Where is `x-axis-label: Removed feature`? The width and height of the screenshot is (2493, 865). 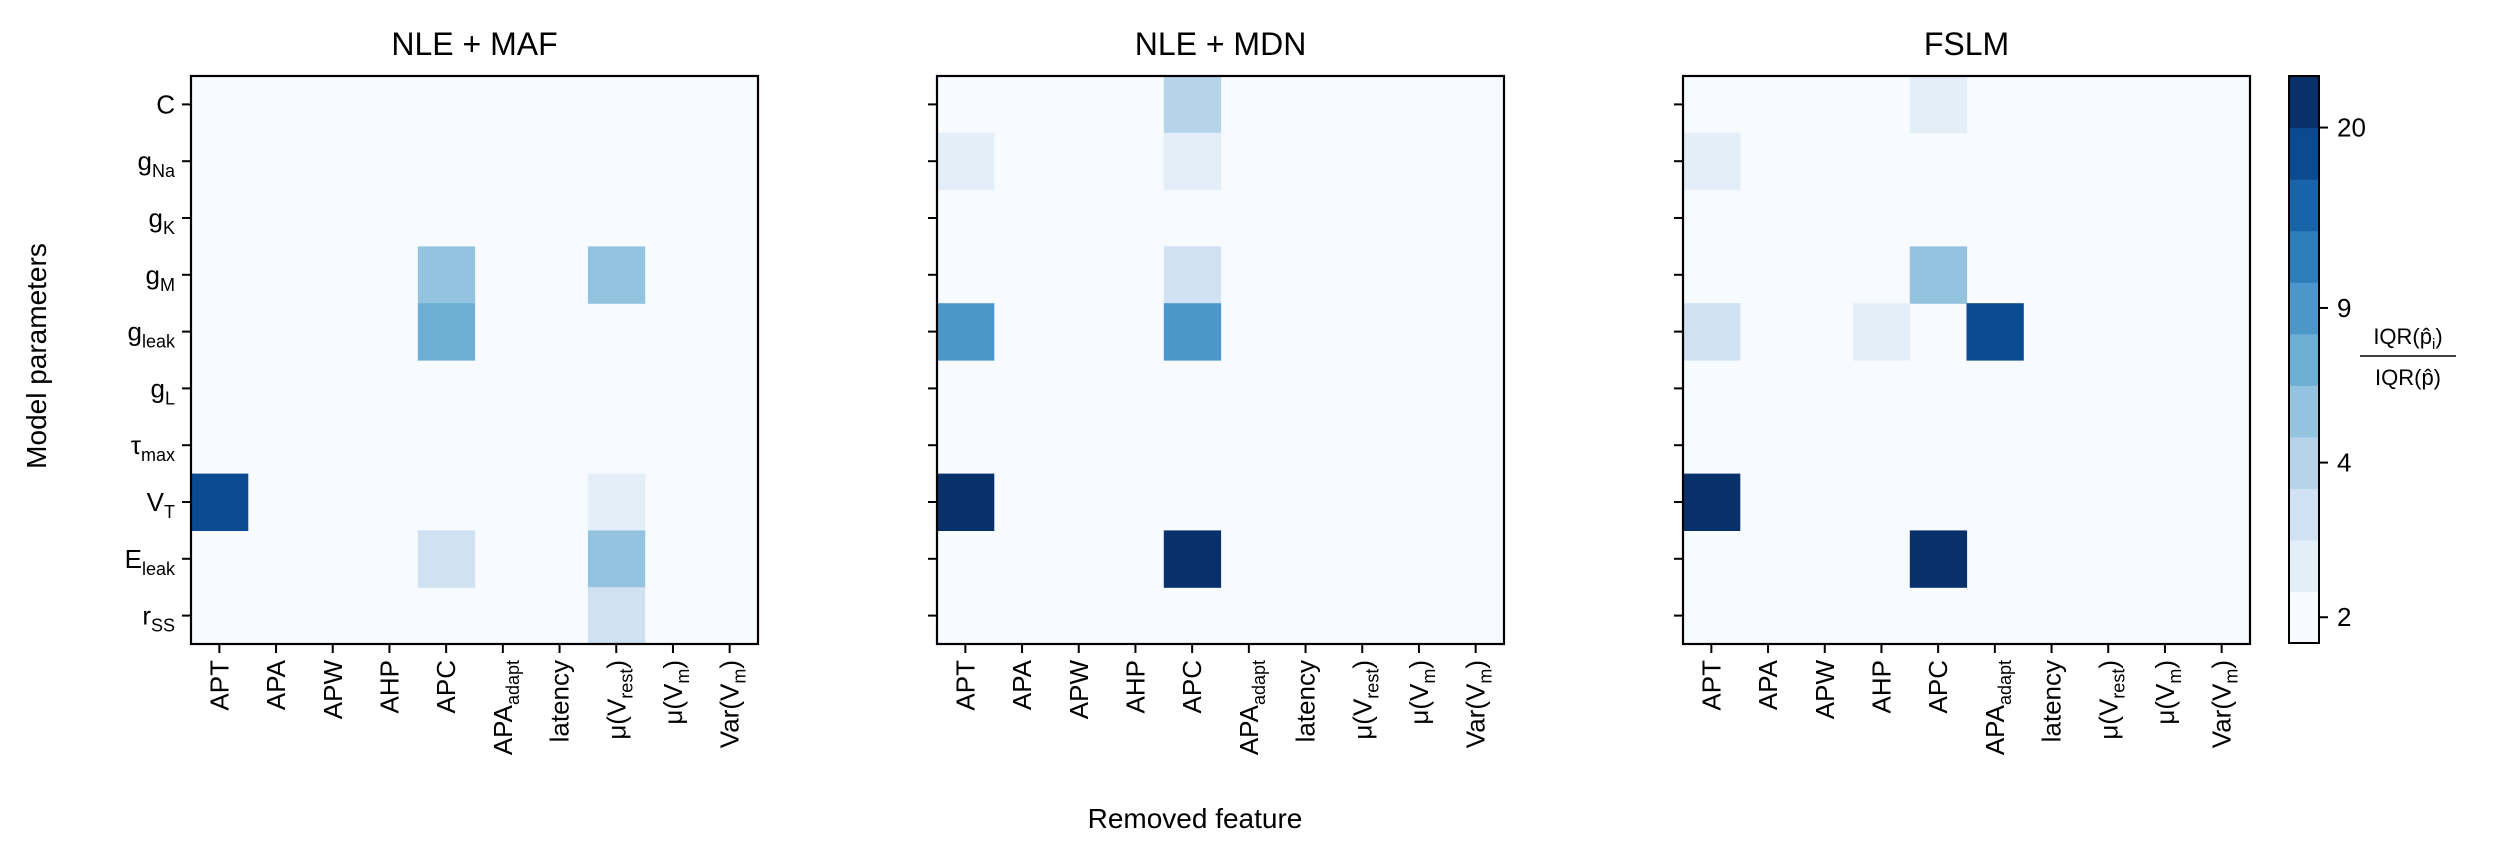
x-axis-label: Removed feature is located at coordinates (1195, 818).